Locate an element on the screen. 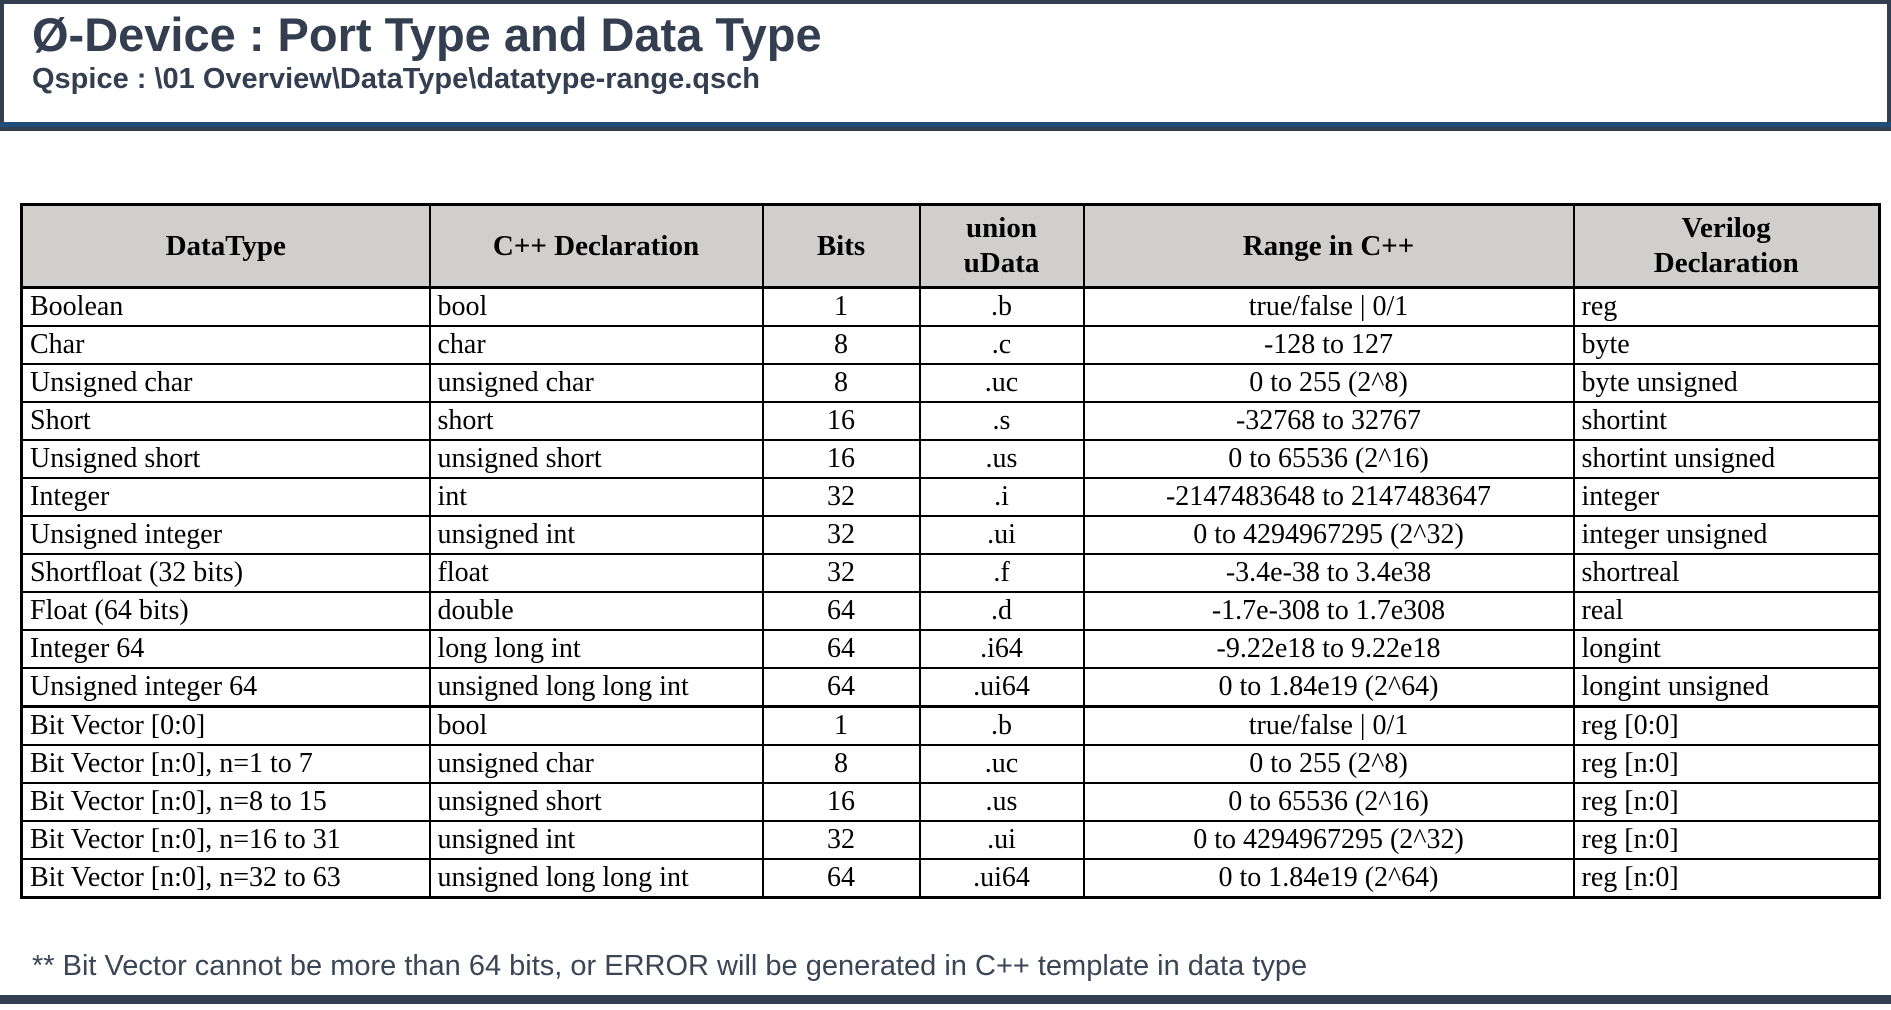  cell-range-in-cpp: -32768 to 32767 is located at coordinates (1328, 421).